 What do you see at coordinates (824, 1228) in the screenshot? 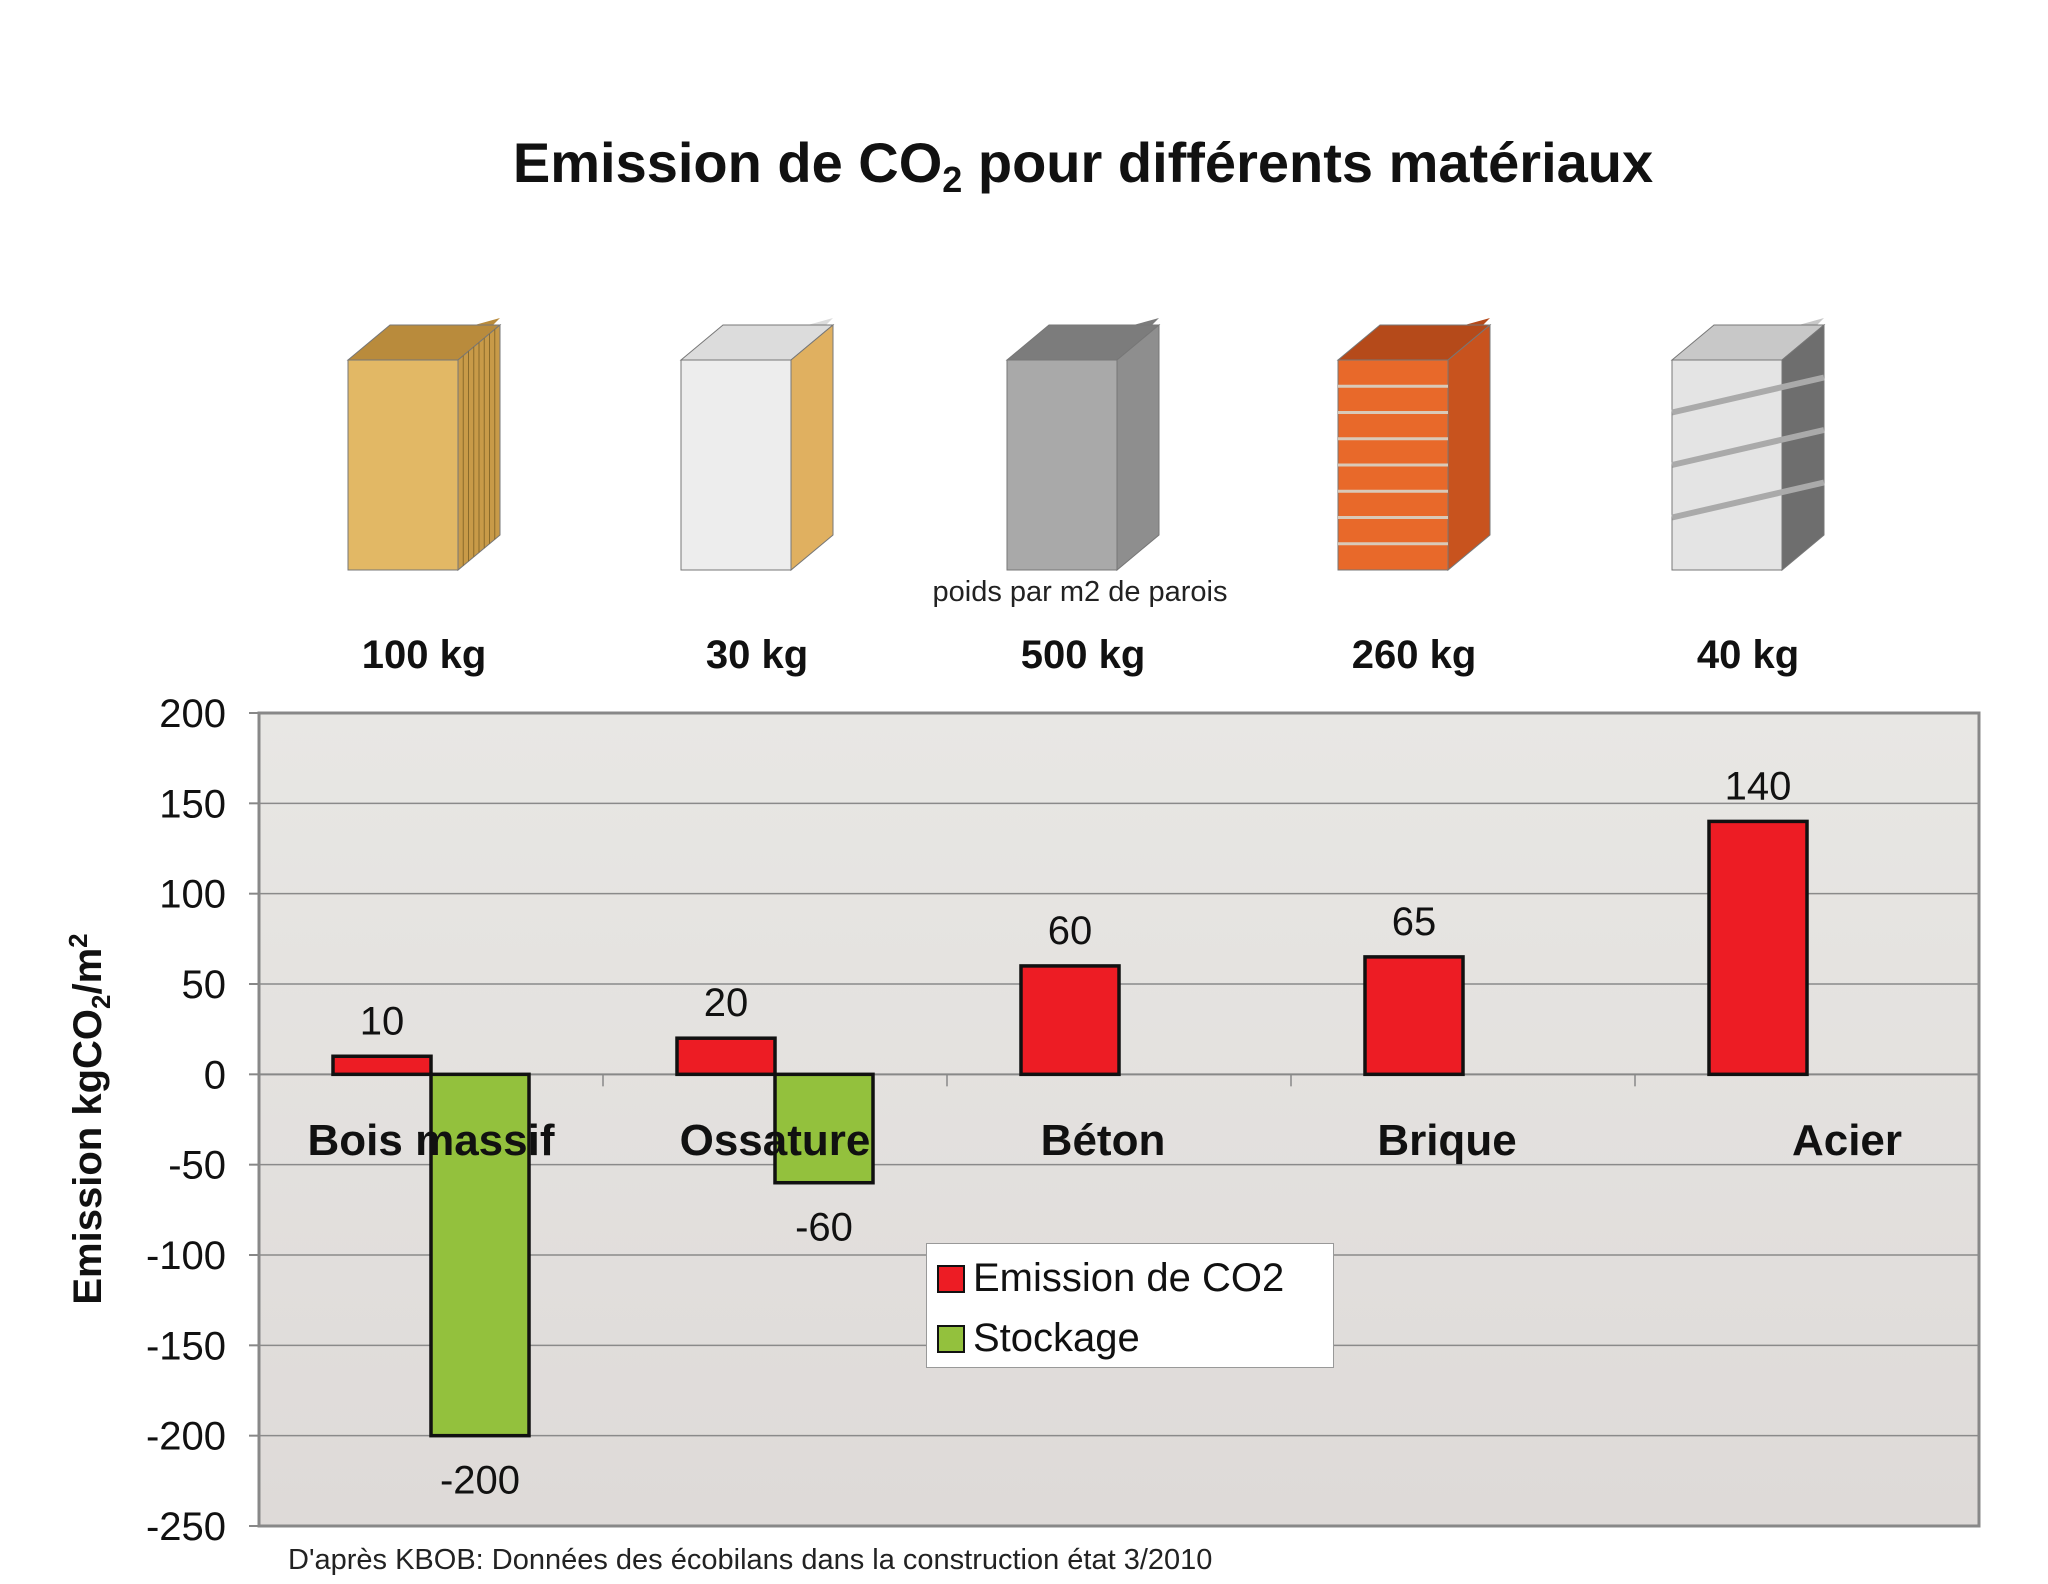
I see `data-label: -60` at bounding box center [824, 1228].